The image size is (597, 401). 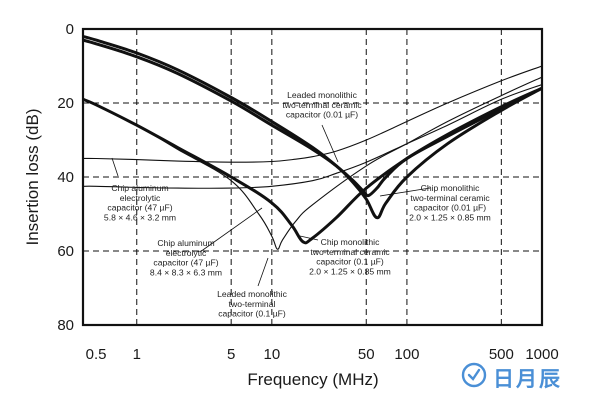 What do you see at coordinates (501, 354) in the screenshot?
I see `x-tick-label: 500` at bounding box center [501, 354].